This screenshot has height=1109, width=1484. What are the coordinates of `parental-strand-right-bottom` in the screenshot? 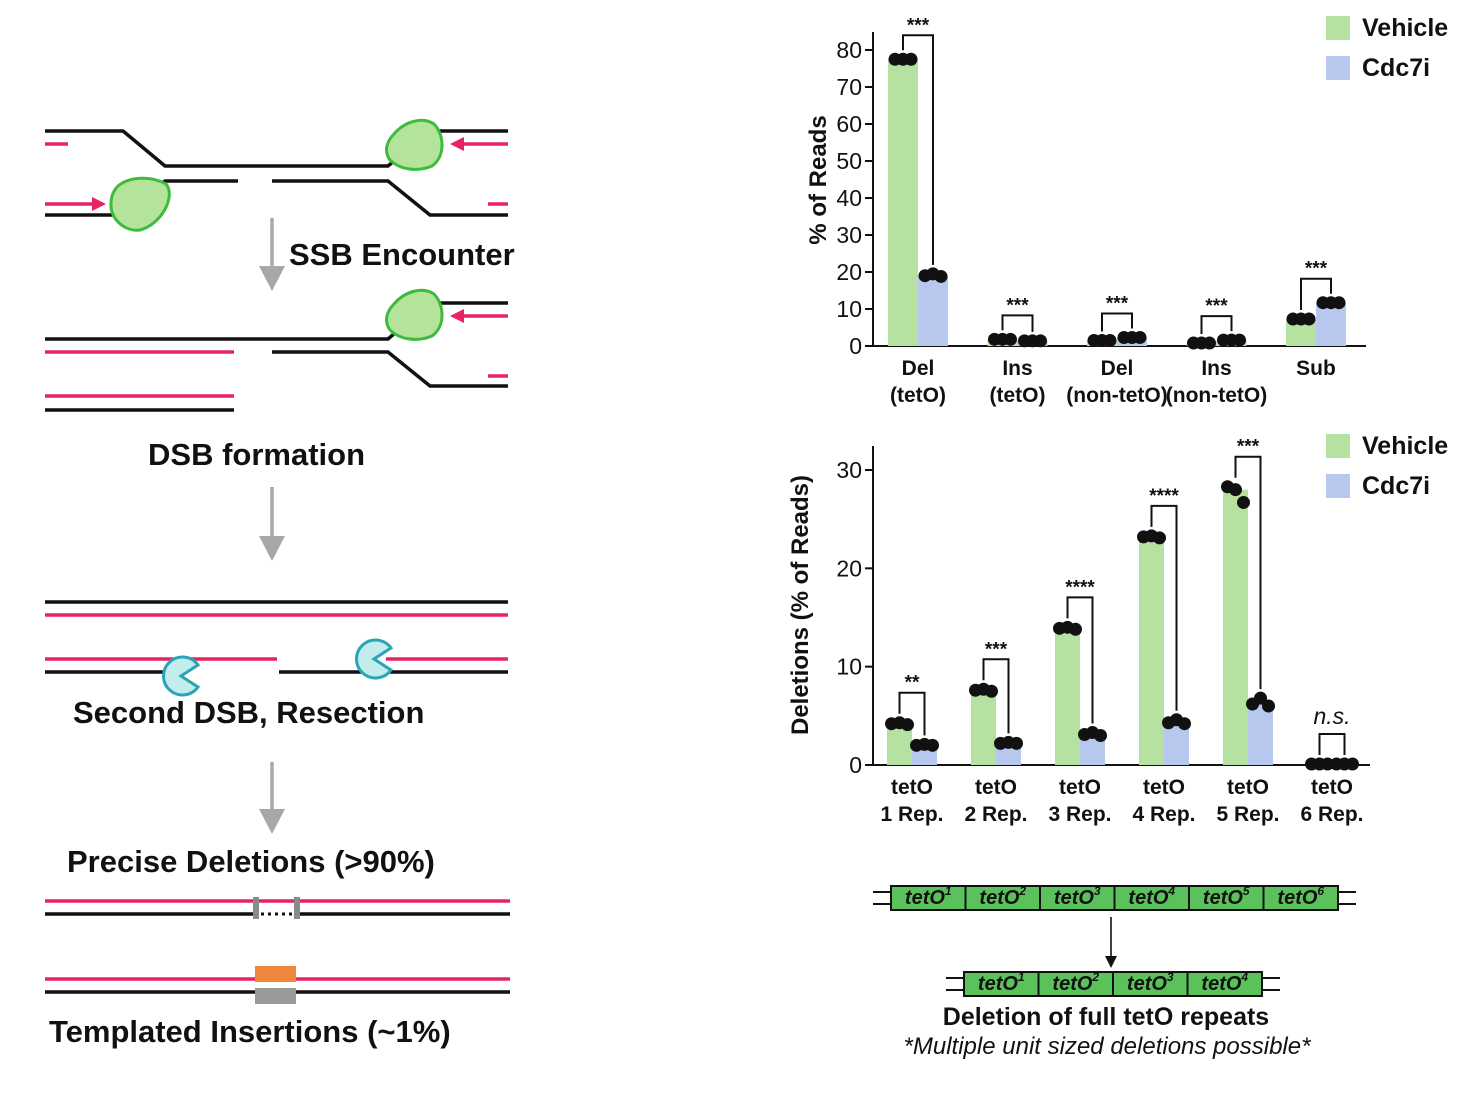 It's located at (390, 198).